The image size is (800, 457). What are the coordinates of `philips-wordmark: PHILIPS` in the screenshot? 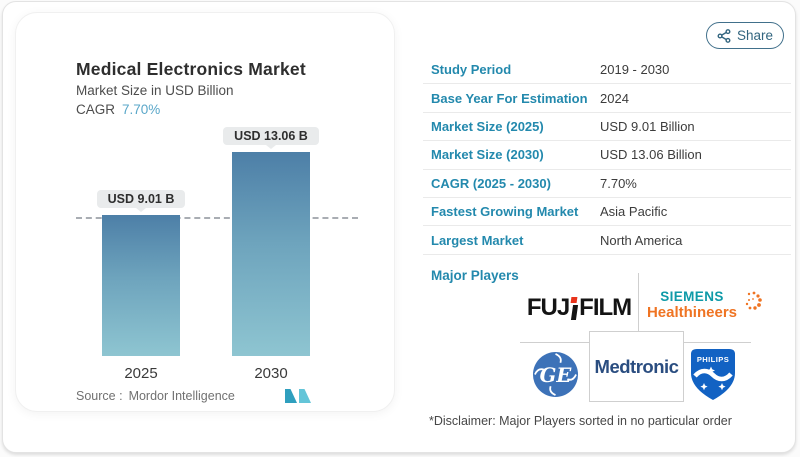 It's located at (713, 359).